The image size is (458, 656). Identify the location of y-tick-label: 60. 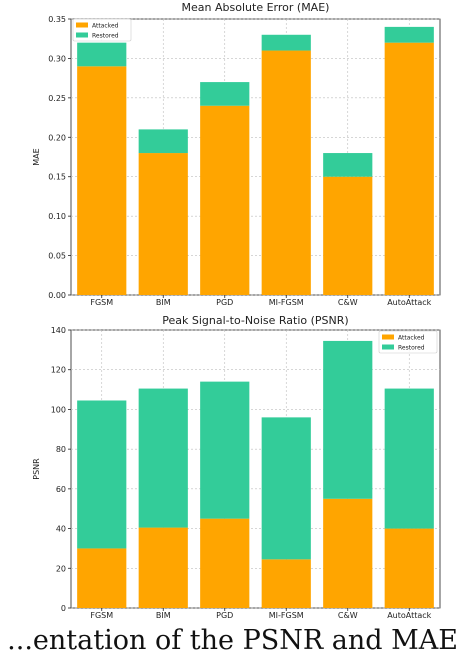
(61, 489).